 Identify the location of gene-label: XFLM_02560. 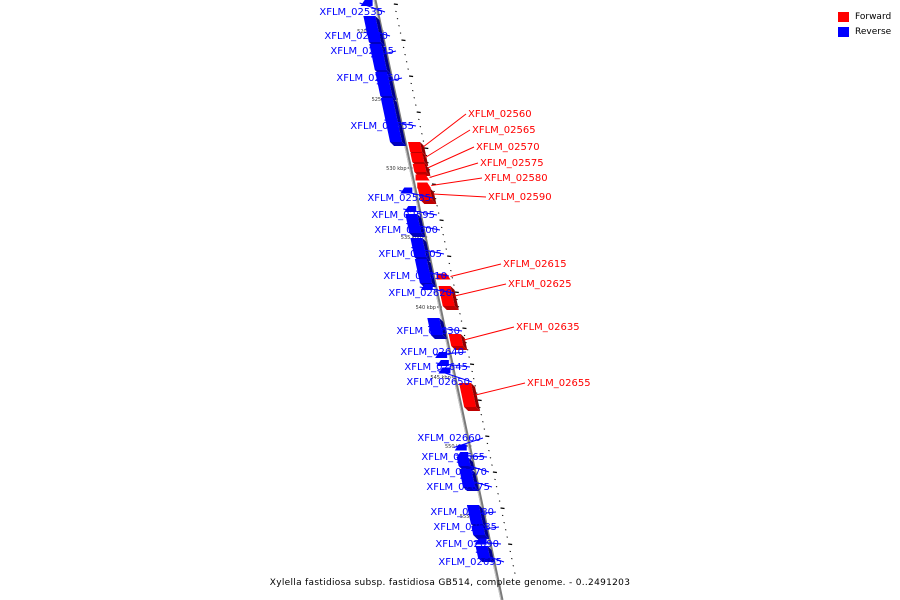
(500, 114).